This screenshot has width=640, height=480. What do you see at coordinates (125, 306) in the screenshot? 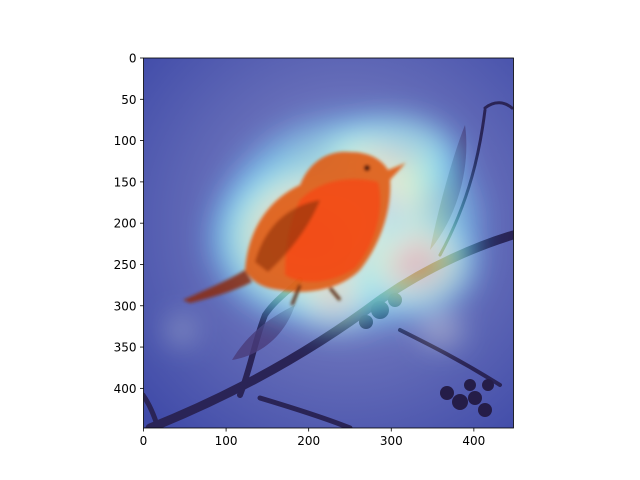
I see `y-tick-label: 300` at bounding box center [125, 306].